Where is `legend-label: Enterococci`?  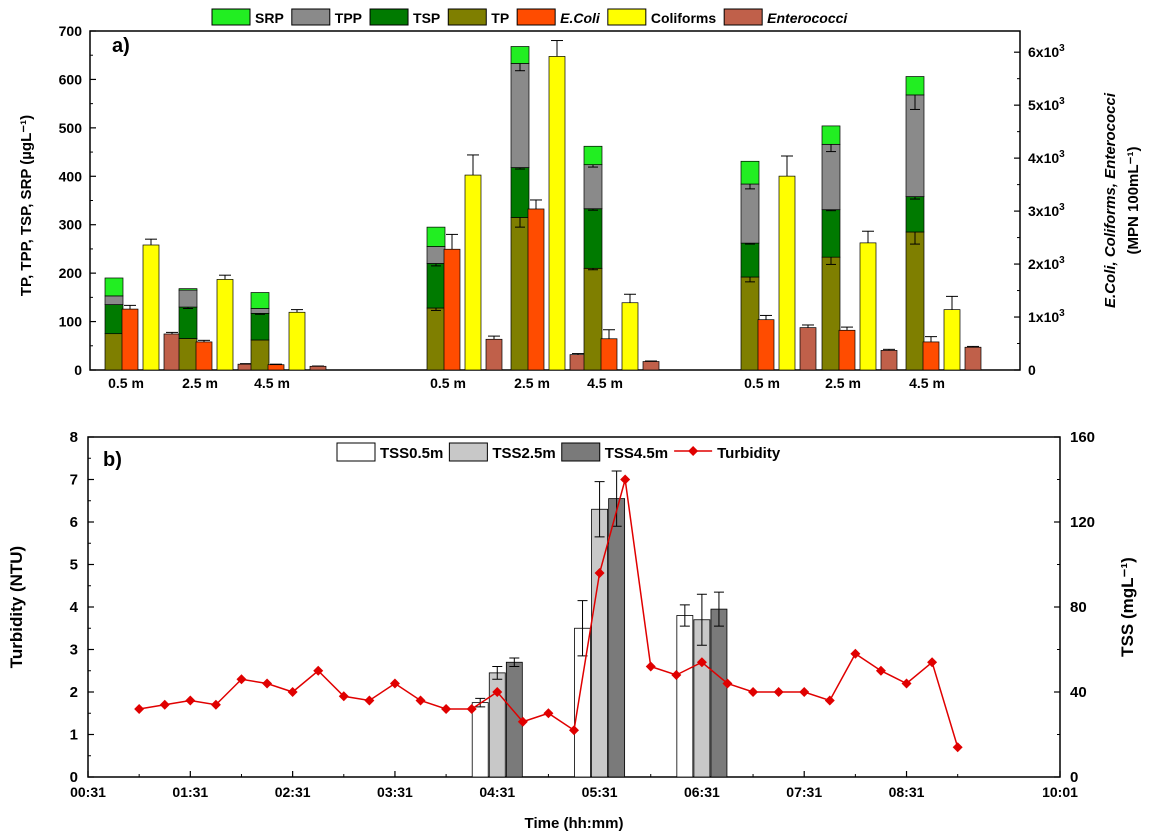
legend-label: Enterococci is located at coordinates (807, 18).